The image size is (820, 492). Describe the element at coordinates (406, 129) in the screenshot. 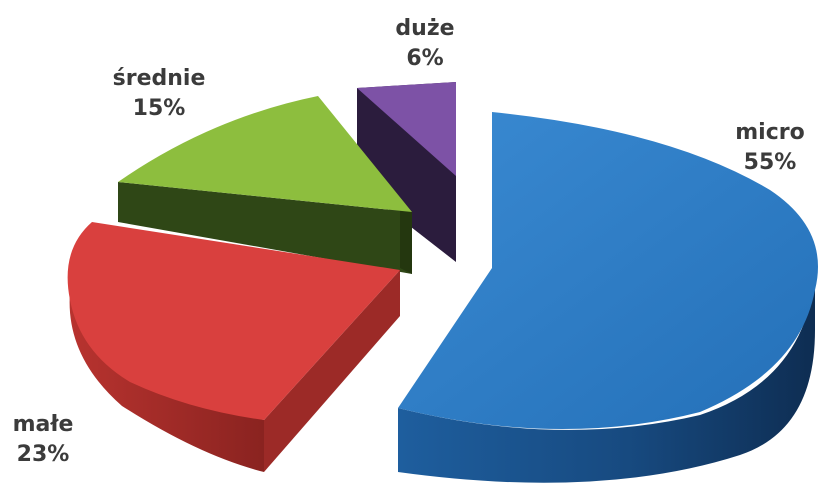

I see `slice-duze-top` at that location.